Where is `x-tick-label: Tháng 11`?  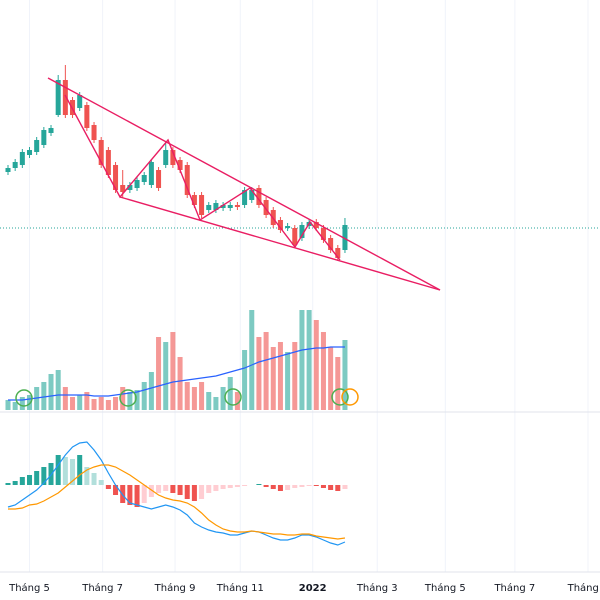 x-tick-label: Tháng 11 is located at coordinates (240, 588).